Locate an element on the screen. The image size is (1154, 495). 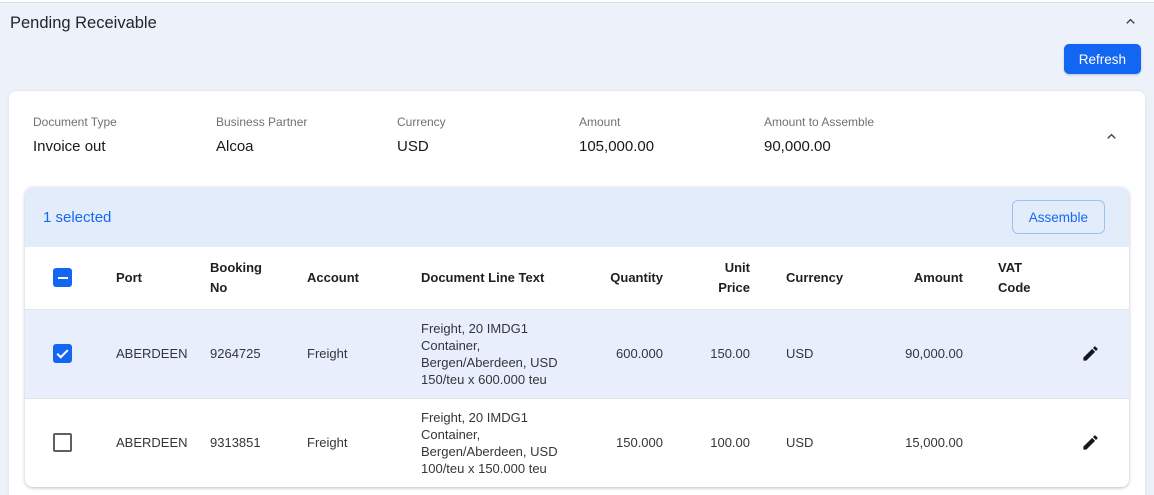
selected-count-text: 1 selected is located at coordinates (77, 217).